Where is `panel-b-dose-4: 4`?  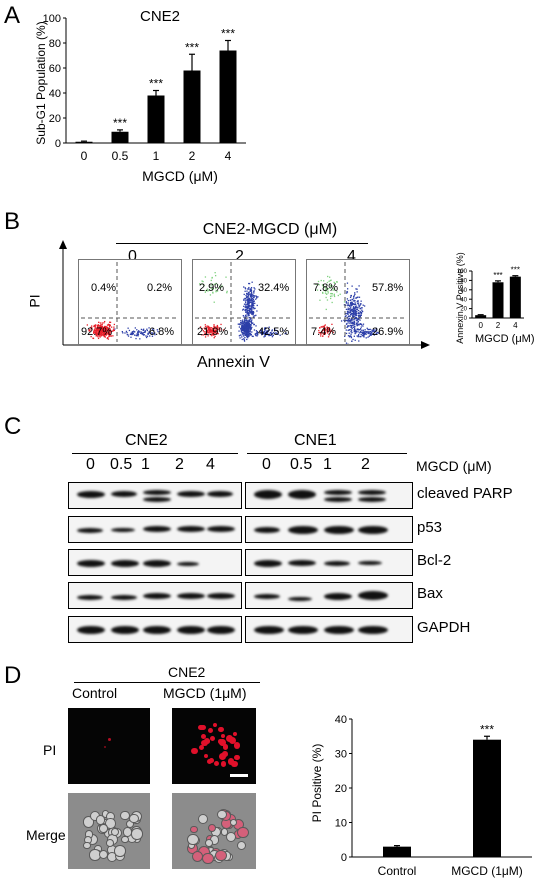
panel-b-dose-4: 4 is located at coordinates (351, 256).